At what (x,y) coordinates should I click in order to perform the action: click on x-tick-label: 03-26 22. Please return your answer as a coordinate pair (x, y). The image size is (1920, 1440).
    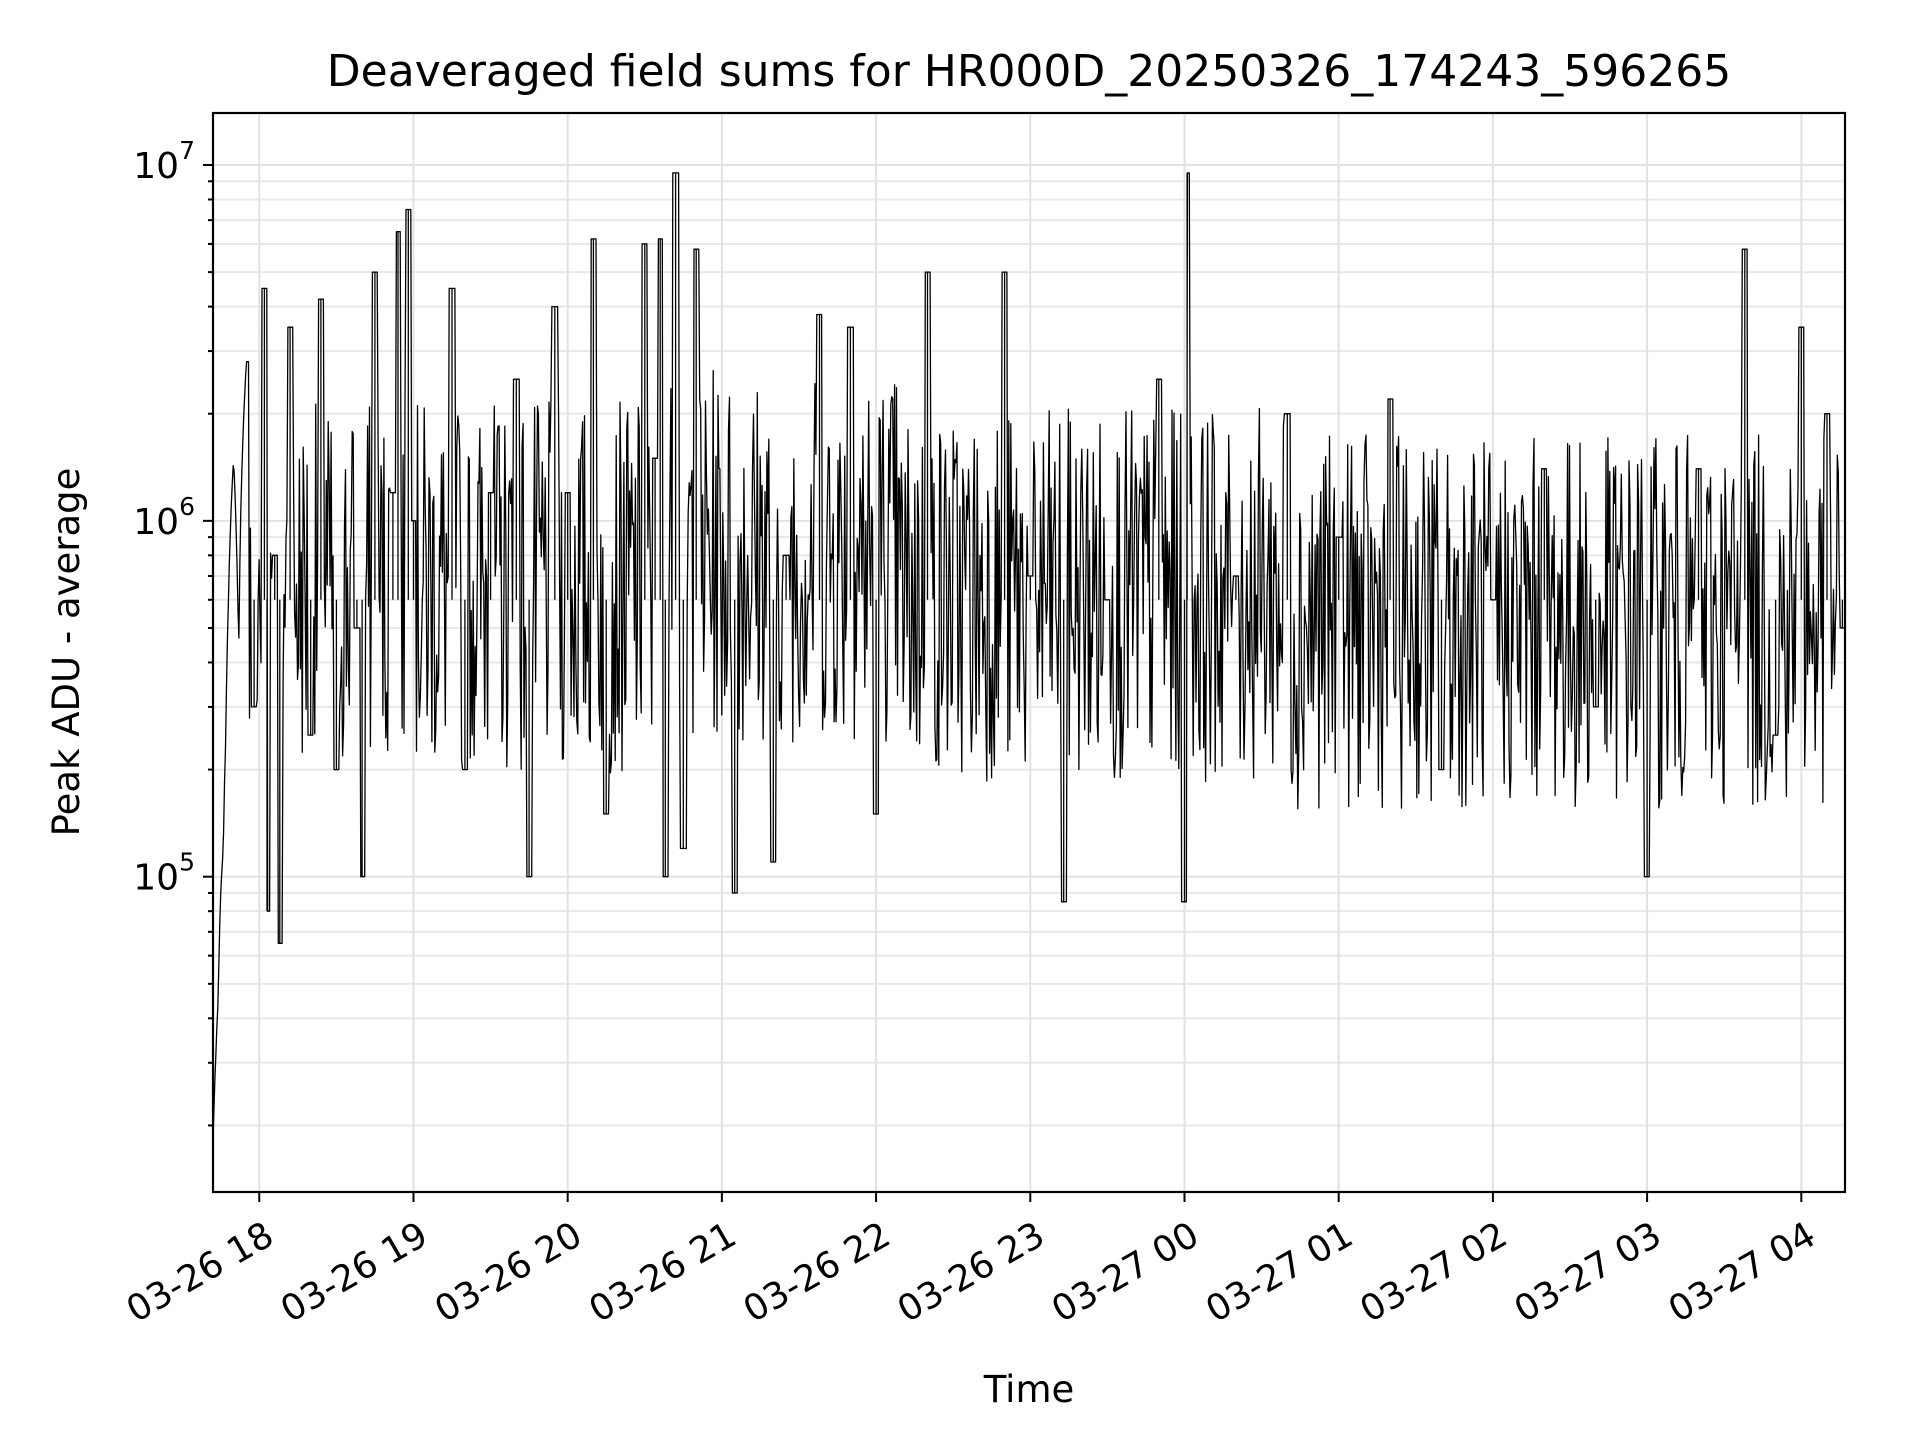
    Looking at the image, I should click on (817, 1272).